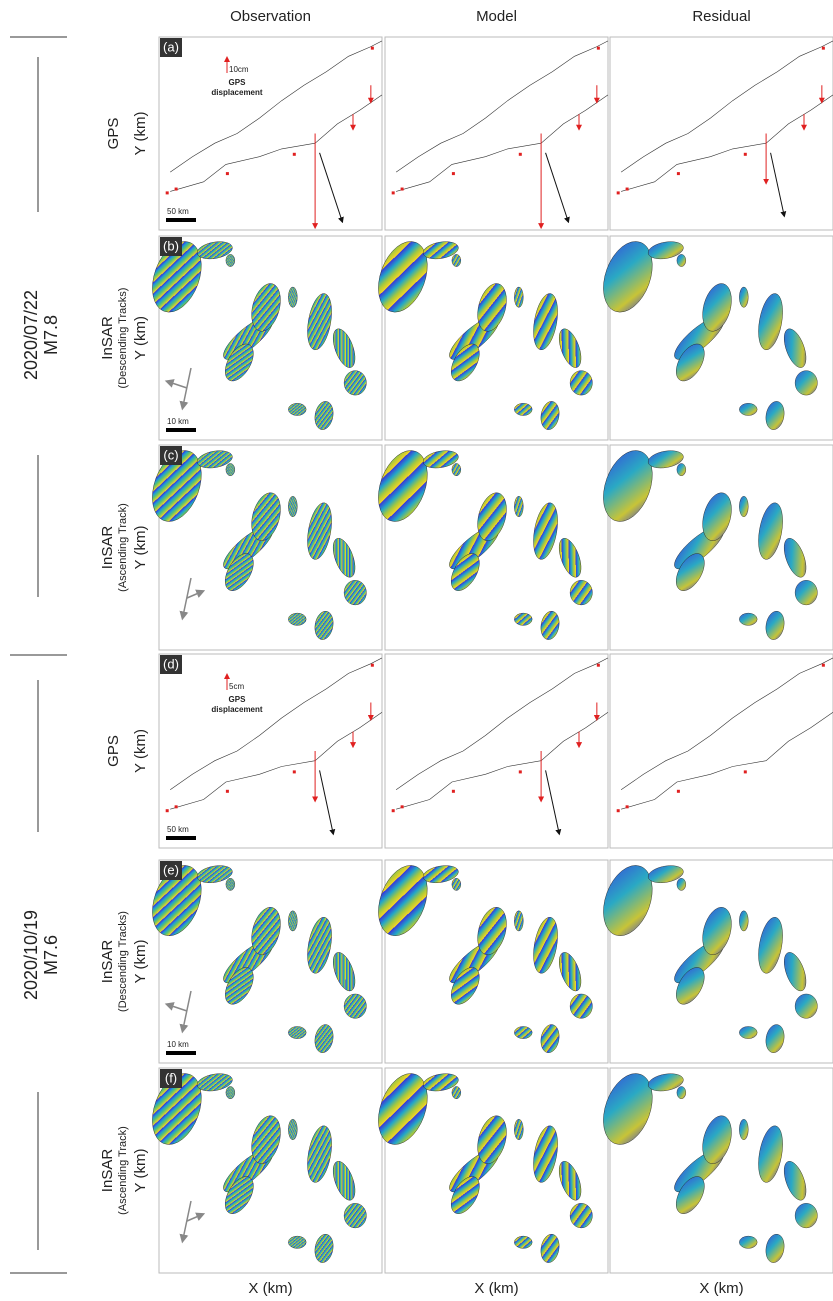 This screenshot has width=833, height=1301. Describe the element at coordinates (171, 1077) in the screenshot. I see `panel-tag: (f)` at that location.